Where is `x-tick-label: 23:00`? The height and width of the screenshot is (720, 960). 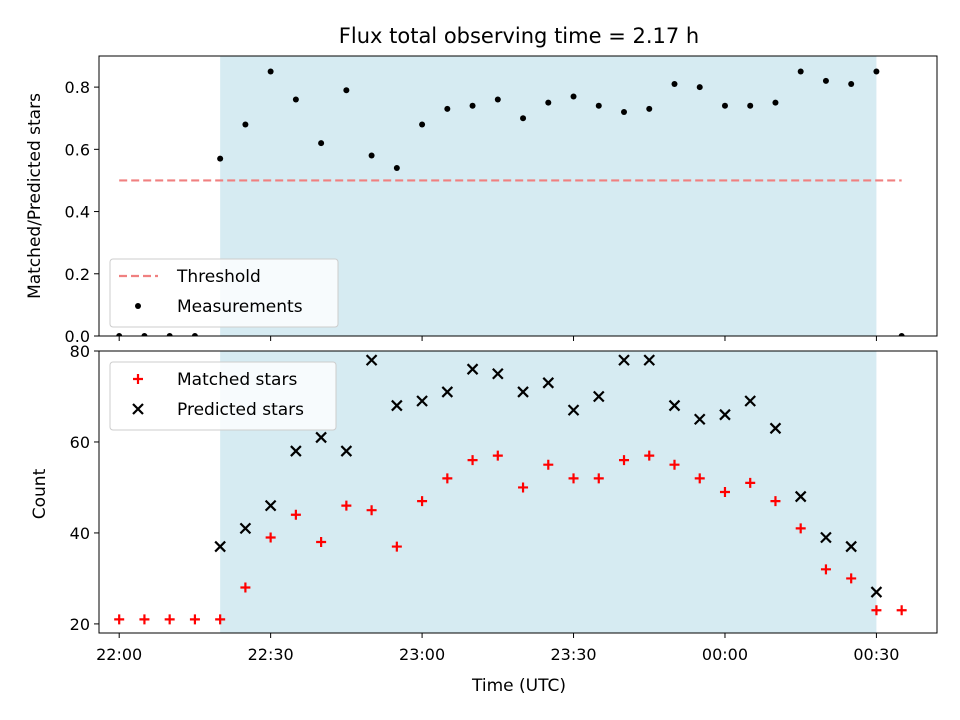
x-tick-label: 23:00 is located at coordinates (422, 654).